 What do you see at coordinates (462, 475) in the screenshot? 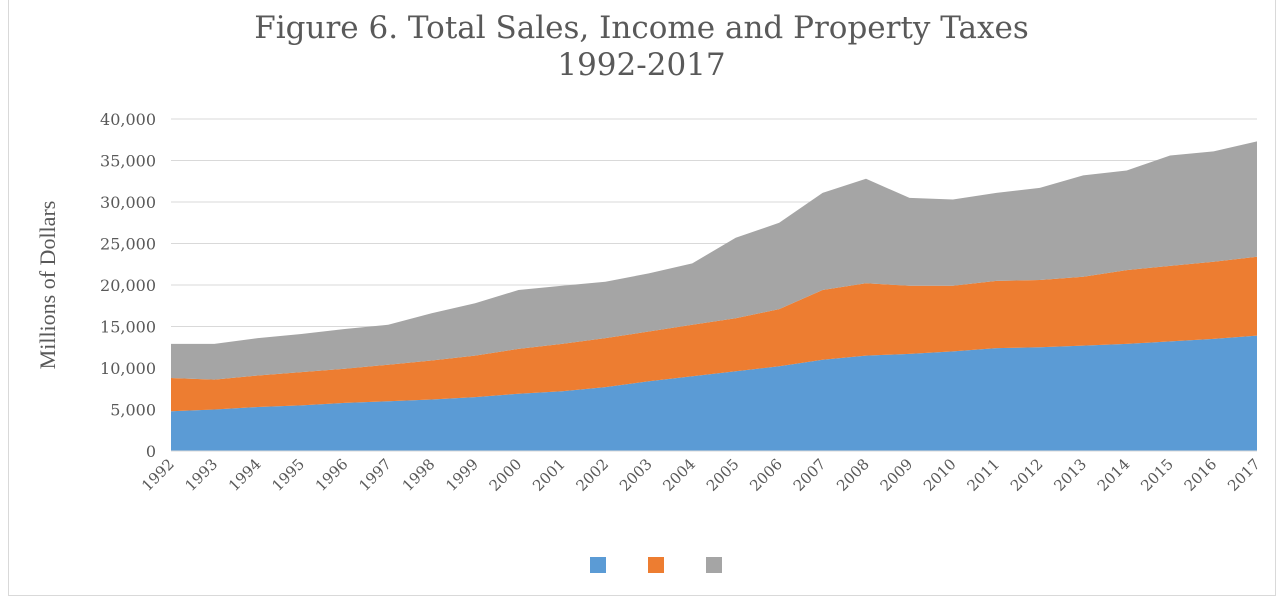
I see `x-tick-label: 1999` at bounding box center [462, 475].